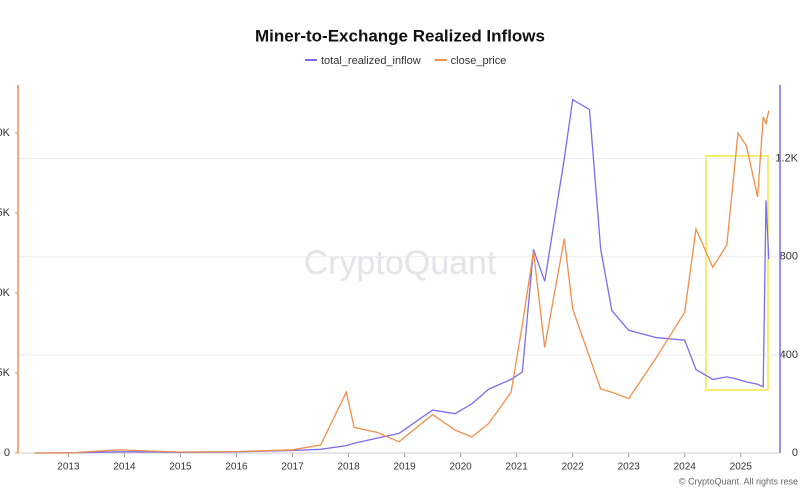  Describe the element at coordinates (5, 293) in the screenshot. I see `y-tick-label: 50K` at that location.